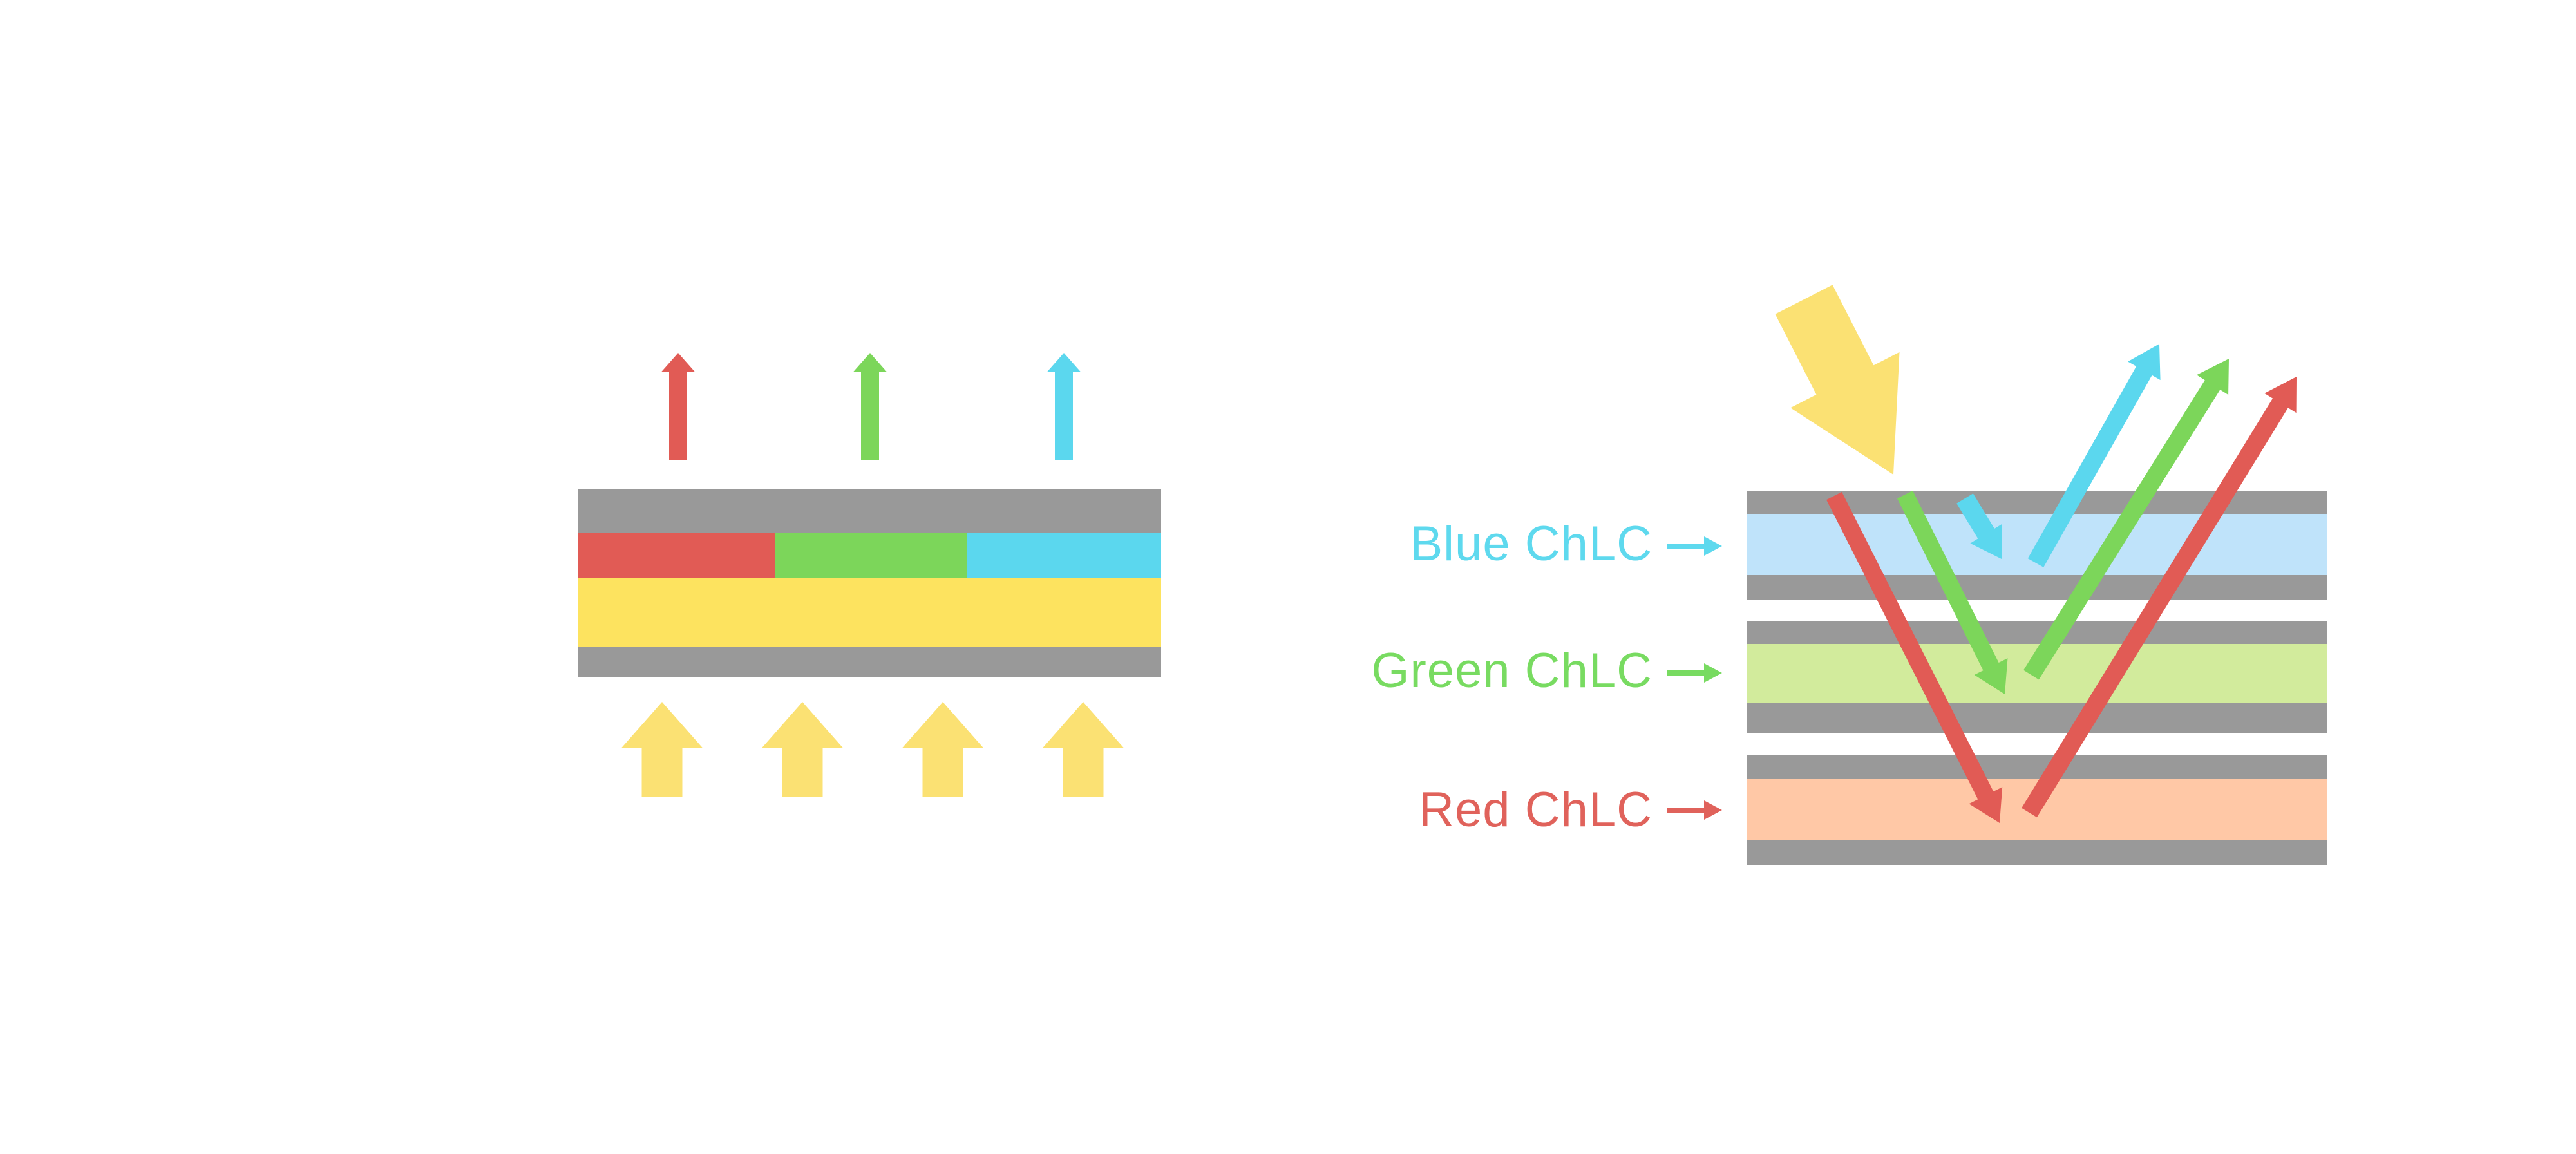 This screenshot has width=2576, height=1154. Describe the element at coordinates (1064, 555) in the screenshot. I see `left-cyan-segment` at that location.